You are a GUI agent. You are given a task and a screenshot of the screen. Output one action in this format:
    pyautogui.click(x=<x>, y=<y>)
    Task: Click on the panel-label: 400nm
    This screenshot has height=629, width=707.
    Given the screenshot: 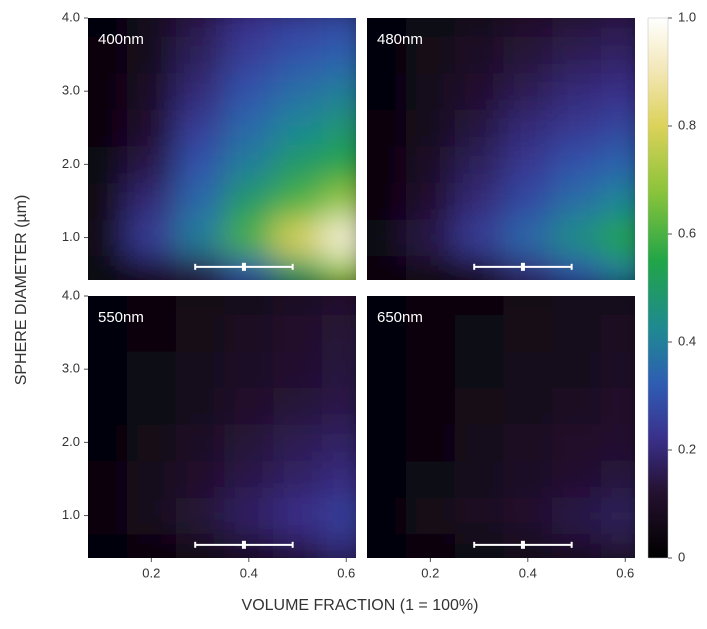 What is the action you would take?
    pyautogui.click(x=121, y=39)
    